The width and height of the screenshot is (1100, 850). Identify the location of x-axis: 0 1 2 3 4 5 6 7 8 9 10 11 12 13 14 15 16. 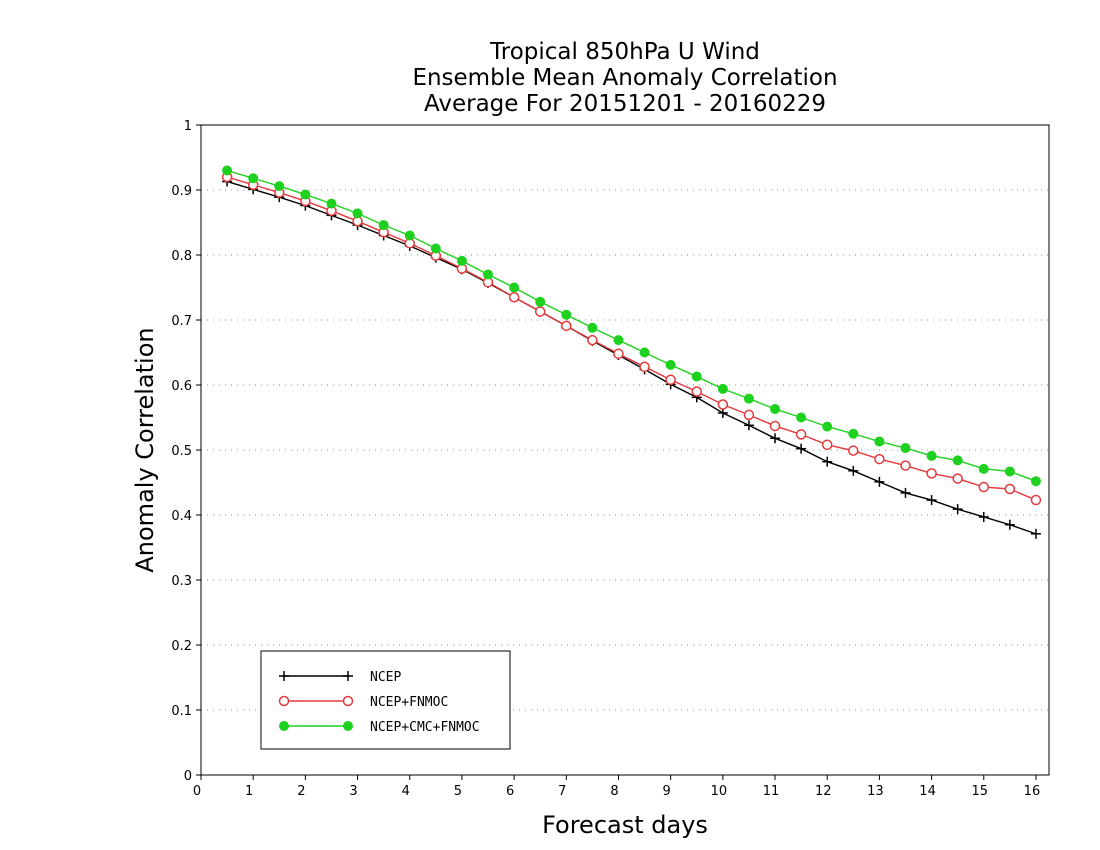
(616, 787).